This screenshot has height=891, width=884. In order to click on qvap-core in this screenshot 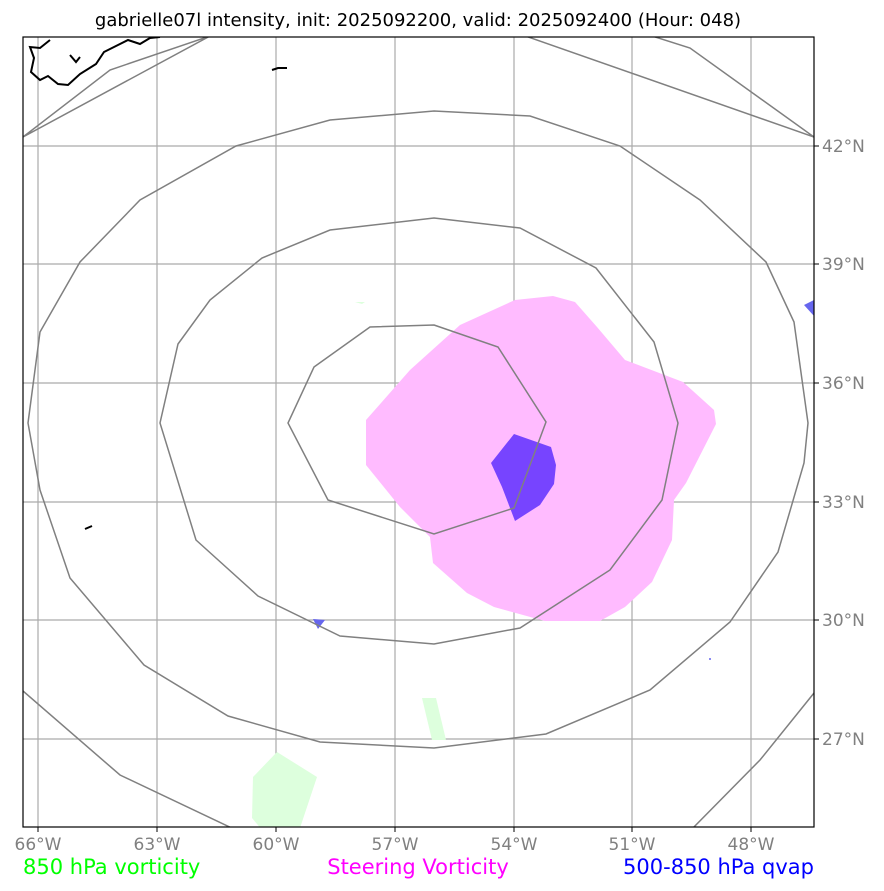, I will do `click(523, 477)`.